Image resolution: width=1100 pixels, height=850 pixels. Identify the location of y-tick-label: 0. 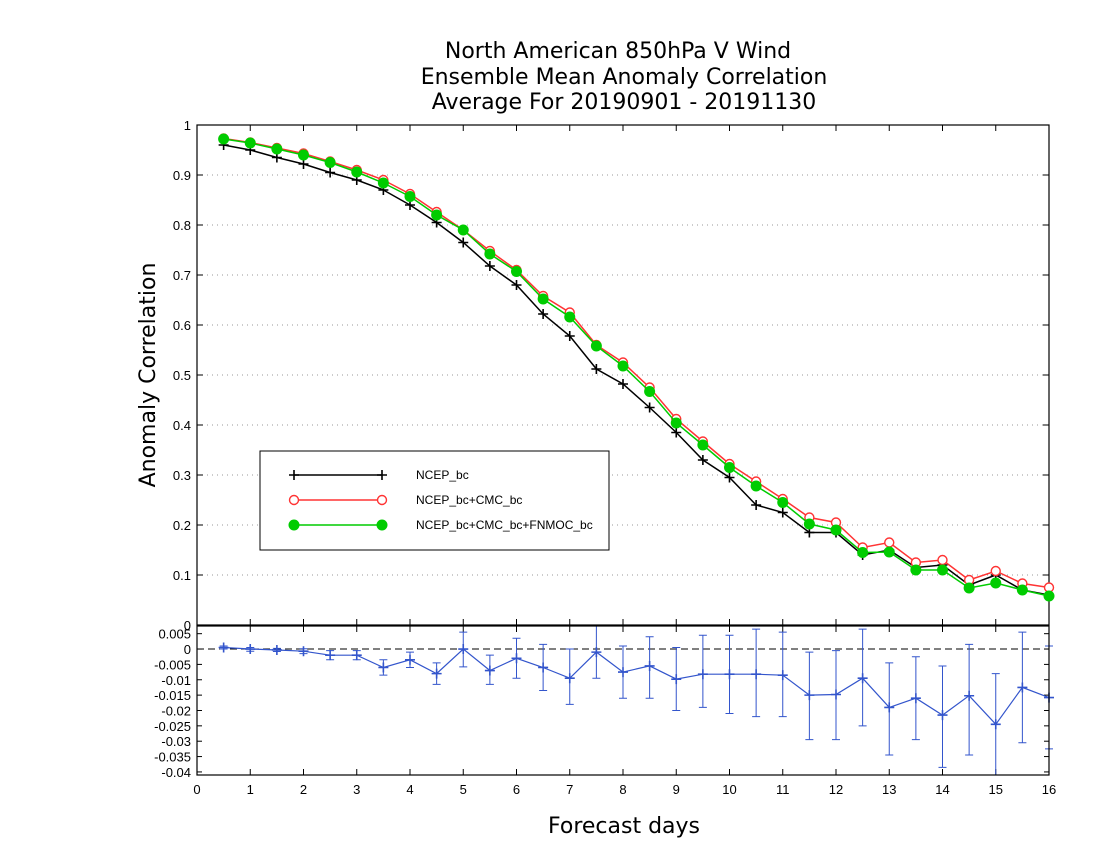
(187, 649).